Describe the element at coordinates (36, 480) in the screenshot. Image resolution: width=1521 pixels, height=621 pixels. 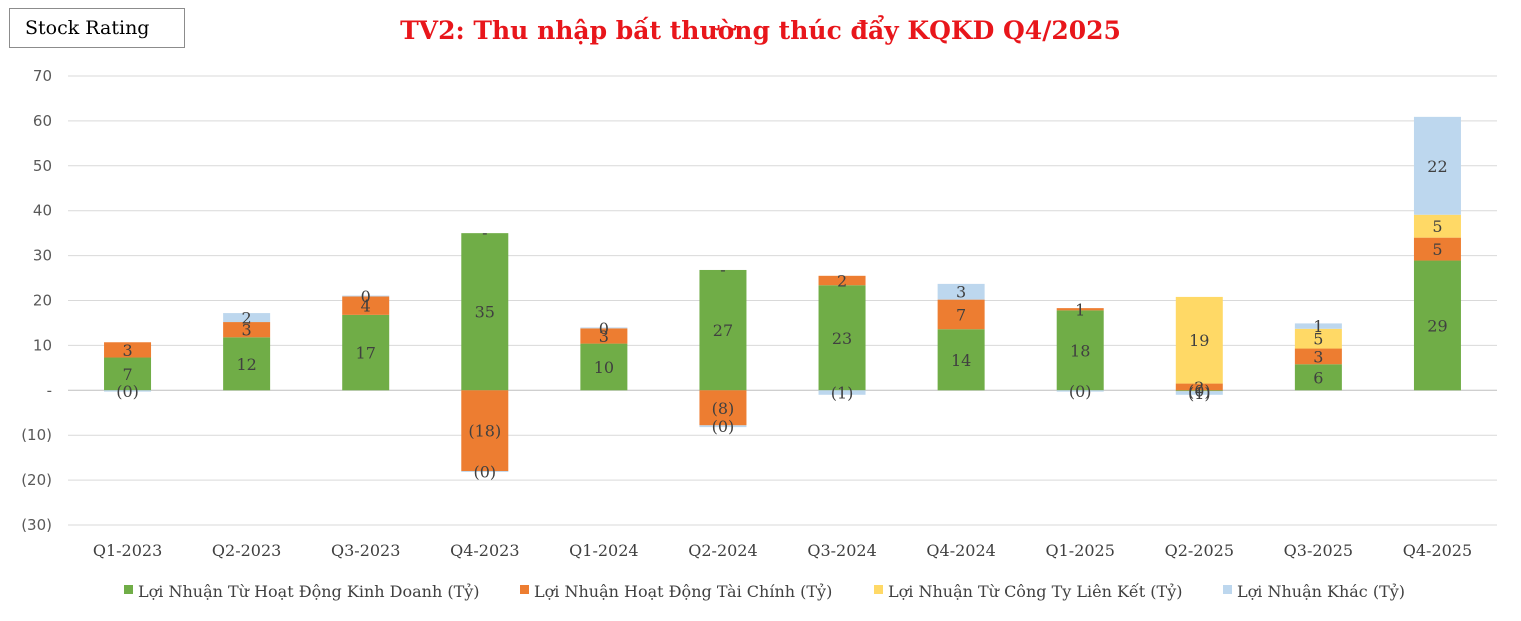
I see `y-tick-label: (20)` at that location.